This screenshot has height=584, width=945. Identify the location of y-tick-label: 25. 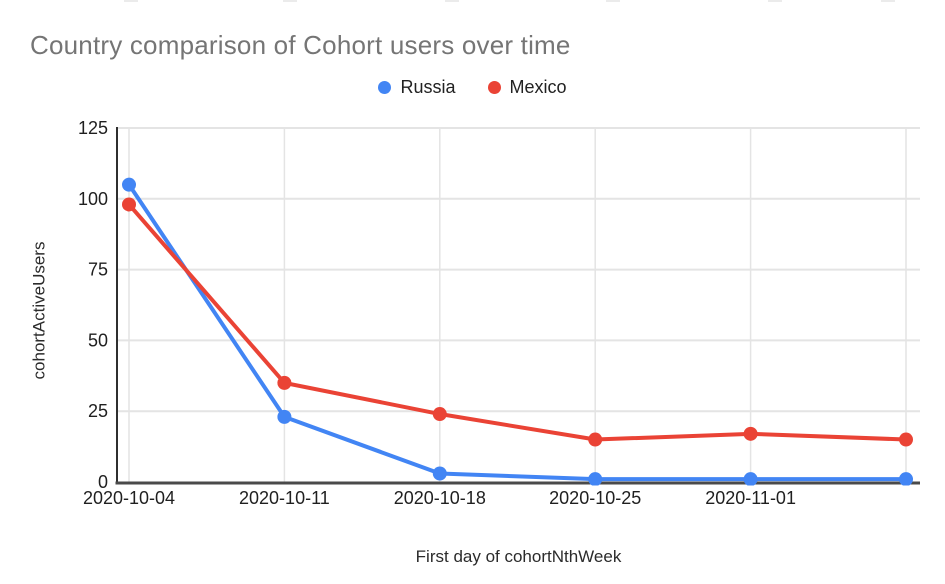
(98, 411).